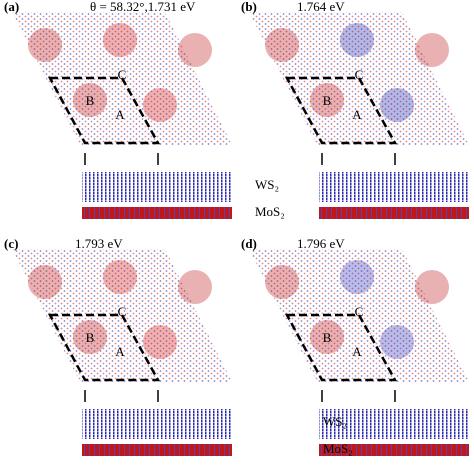 The width and height of the screenshot is (474, 474). I want to click on panel-label: (a), so click(11, 7).